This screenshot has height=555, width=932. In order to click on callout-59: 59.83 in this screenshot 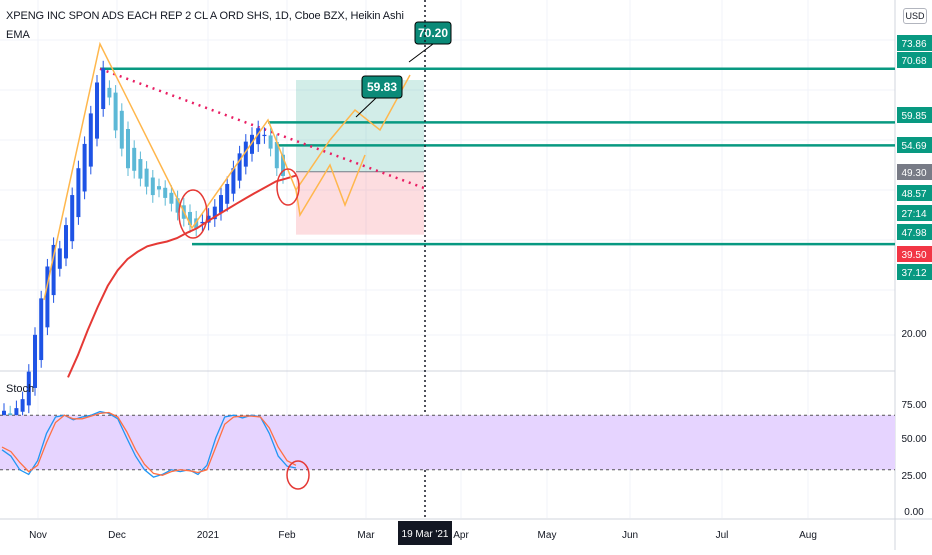, I will do `click(382, 87)`.